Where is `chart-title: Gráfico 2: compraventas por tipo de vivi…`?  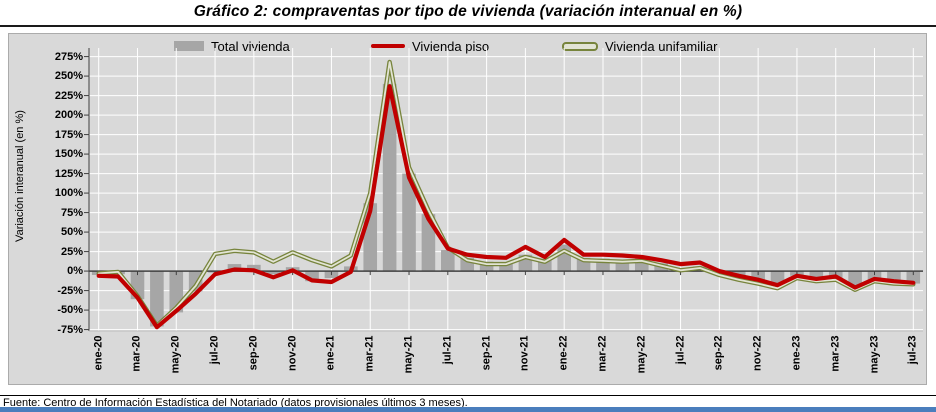 chart-title: Gráfico 2: compraventas por tipo de vivi… is located at coordinates (468, 11).